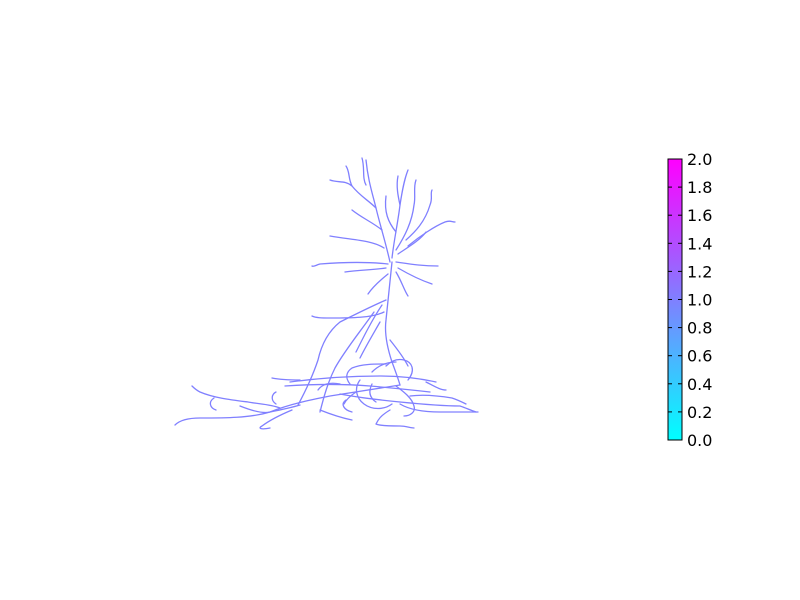 The height and width of the screenshot is (600, 800). Describe the element at coordinates (699, 243) in the screenshot. I see `colorbar-tick-label: 1.4` at that location.